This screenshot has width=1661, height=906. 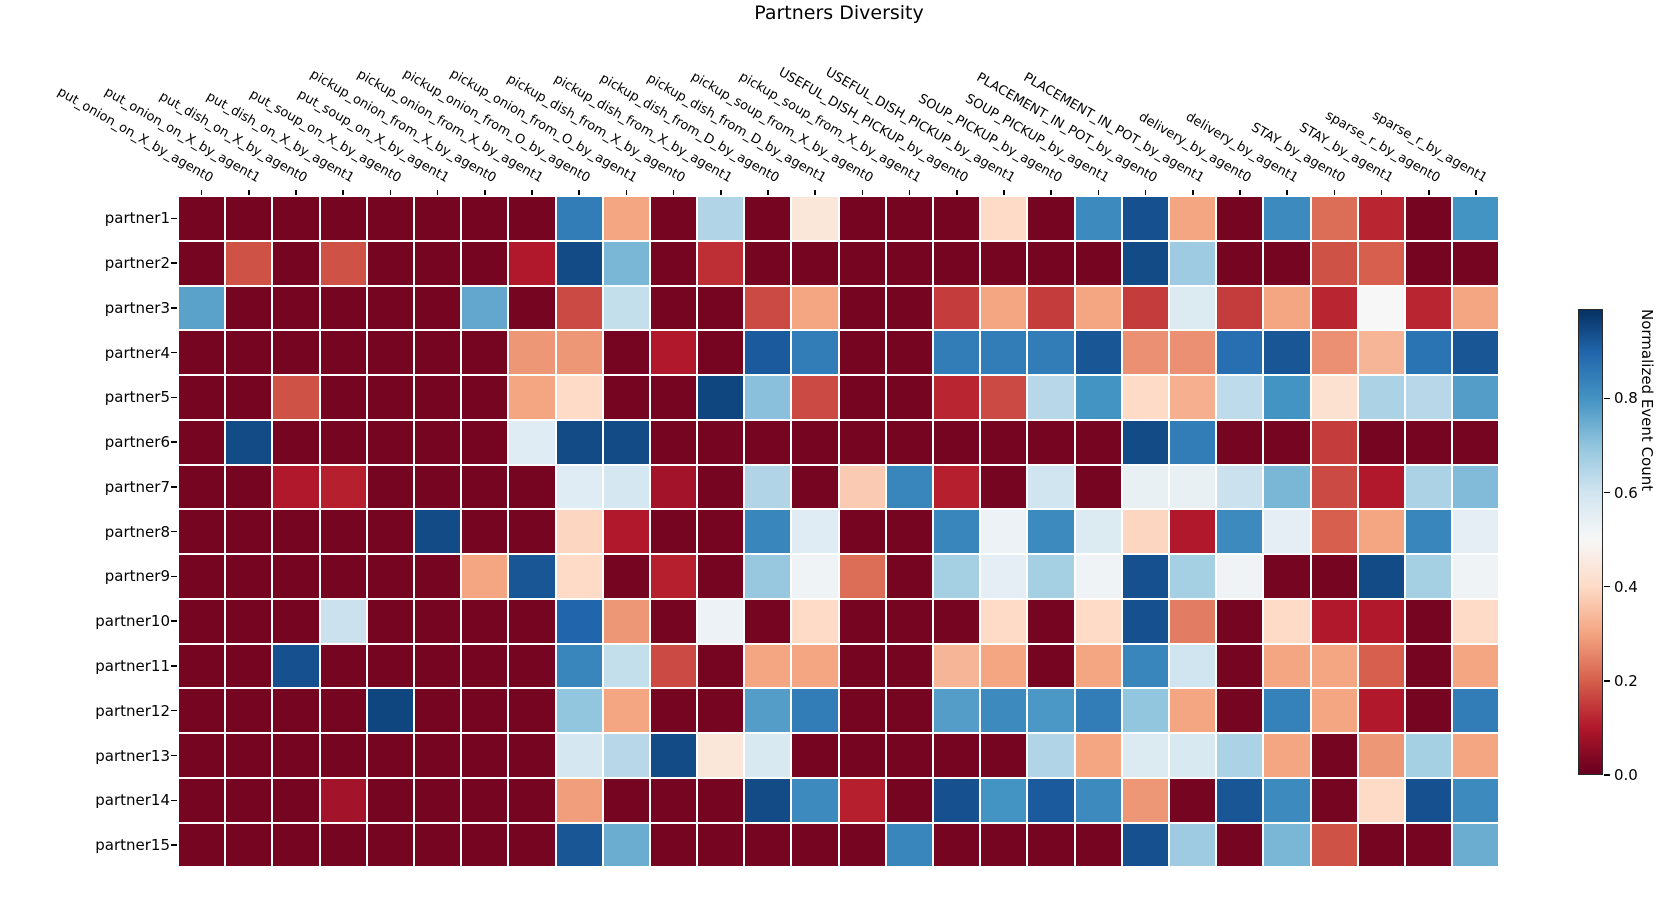 What do you see at coordinates (132, 845) in the screenshot?
I see `row-label-partner15: partner15` at bounding box center [132, 845].